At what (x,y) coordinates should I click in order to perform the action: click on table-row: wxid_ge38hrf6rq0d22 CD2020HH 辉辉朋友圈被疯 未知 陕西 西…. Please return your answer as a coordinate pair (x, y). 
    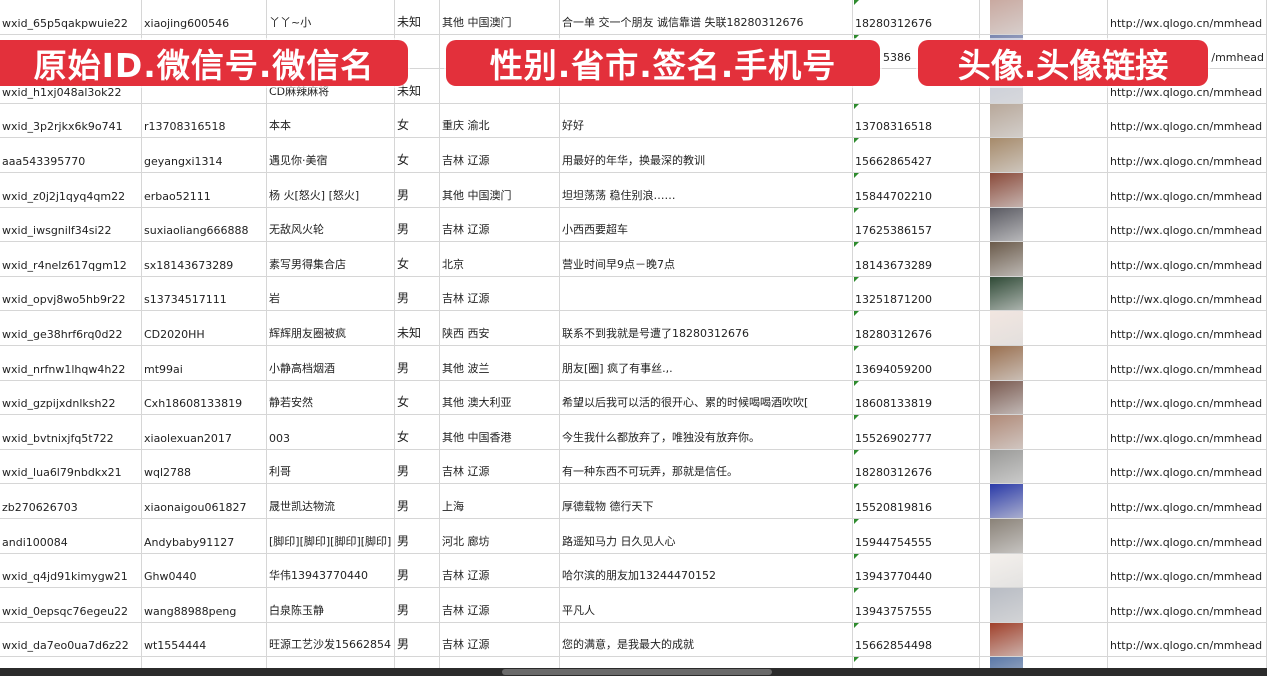
    Looking at the image, I should click on (633, 328).